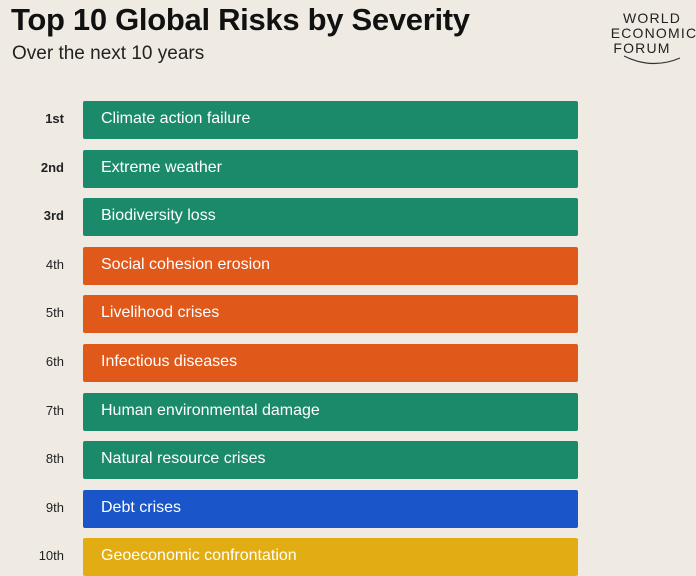 This screenshot has height=576, width=696. What do you see at coordinates (652, 60) in the screenshot?
I see `logo-swoosh-icon` at bounding box center [652, 60].